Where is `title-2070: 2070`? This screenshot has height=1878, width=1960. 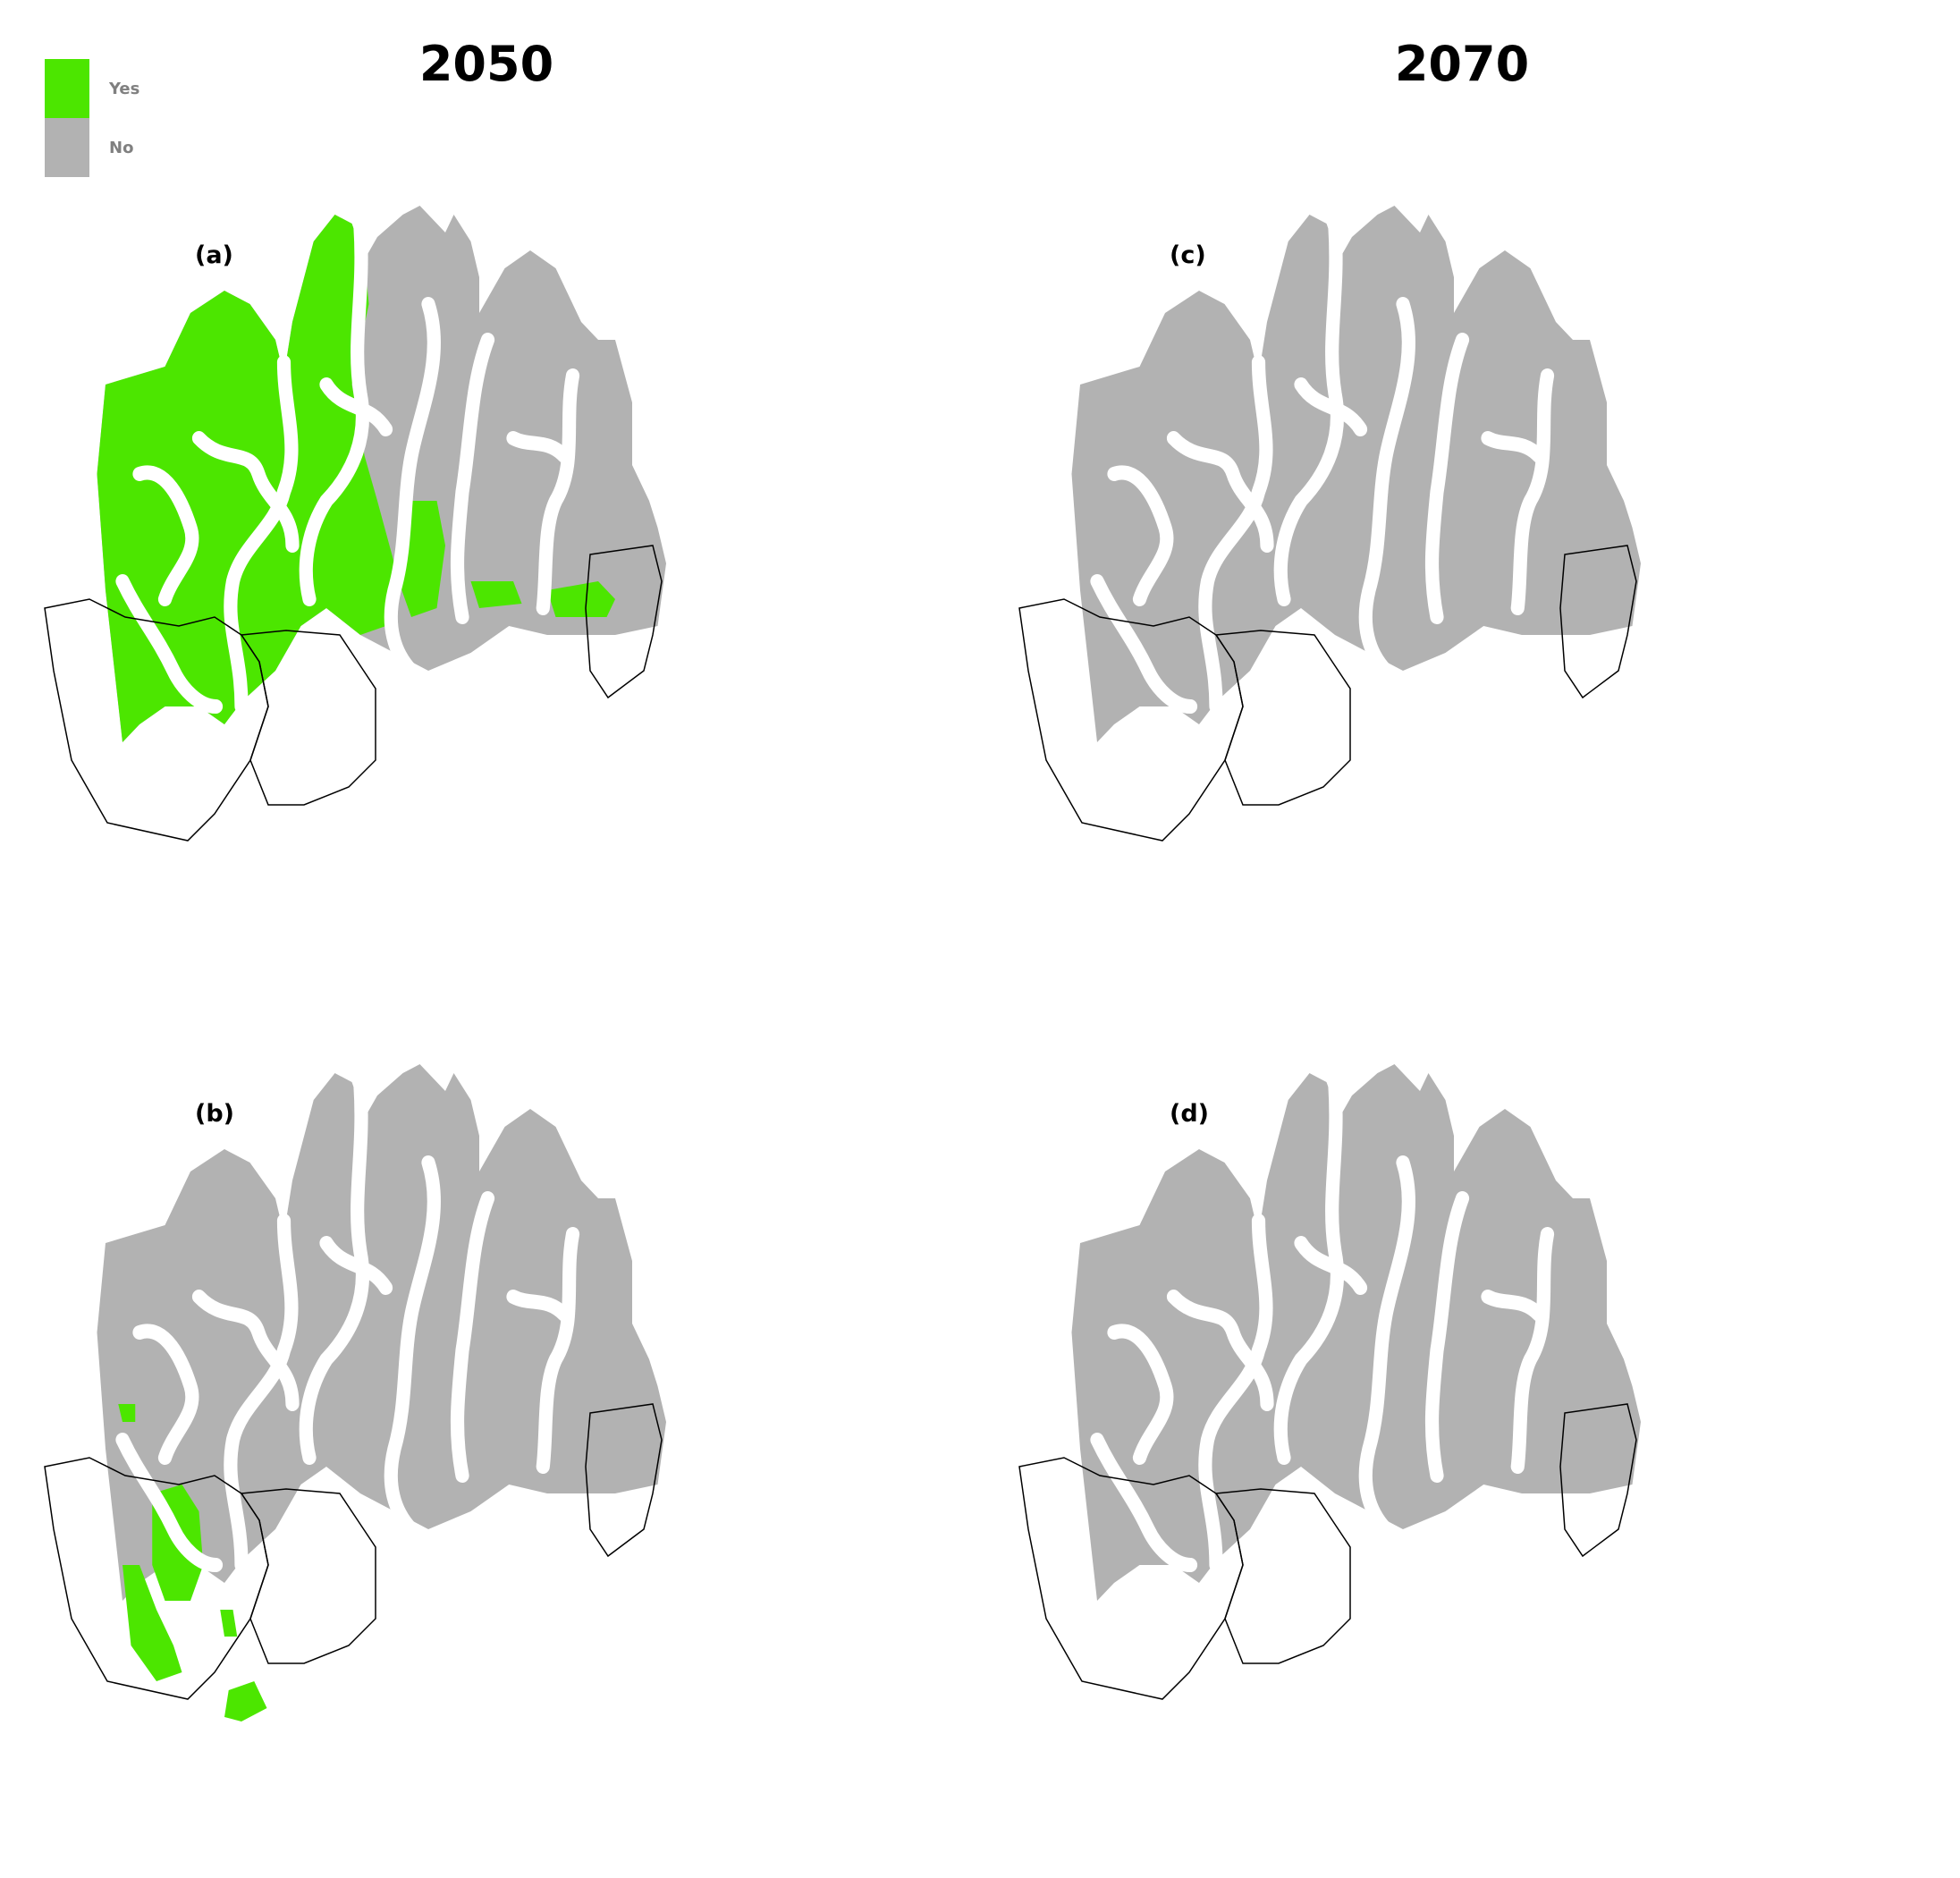 title-2070: 2070 is located at coordinates (1462, 64).